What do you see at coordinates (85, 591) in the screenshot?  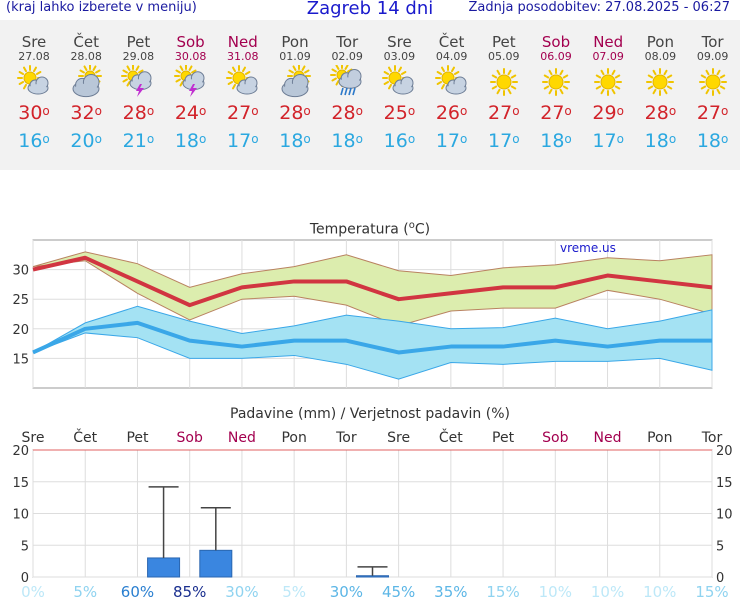 I see `probability-label: 5%` at bounding box center [85, 591].